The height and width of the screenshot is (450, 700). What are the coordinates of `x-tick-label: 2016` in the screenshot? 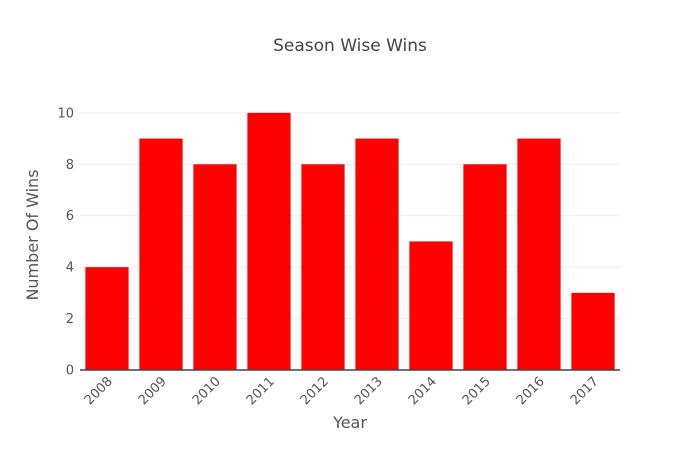 It's located at (531, 391).